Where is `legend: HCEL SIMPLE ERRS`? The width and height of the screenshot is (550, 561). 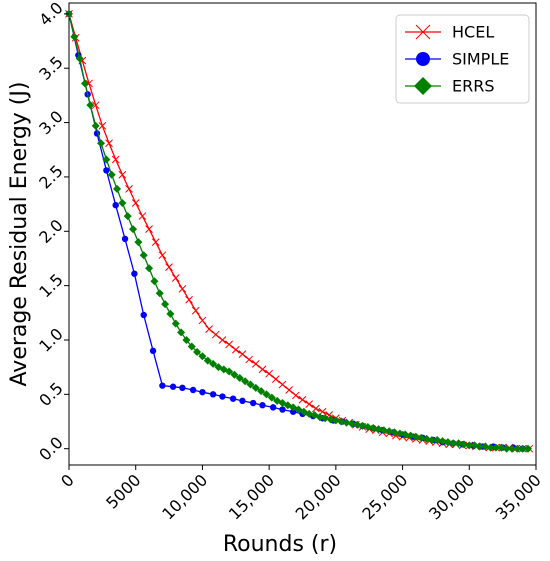 legend: HCEL SIMPLE ERRS is located at coordinates (462, 59).